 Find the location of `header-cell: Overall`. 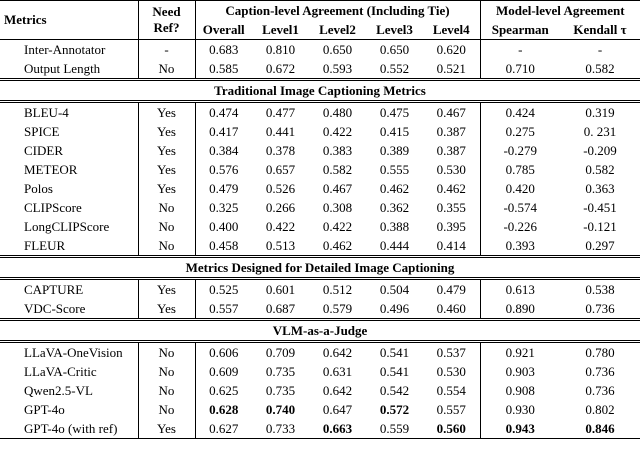

header-cell: Overall is located at coordinates (223, 29).